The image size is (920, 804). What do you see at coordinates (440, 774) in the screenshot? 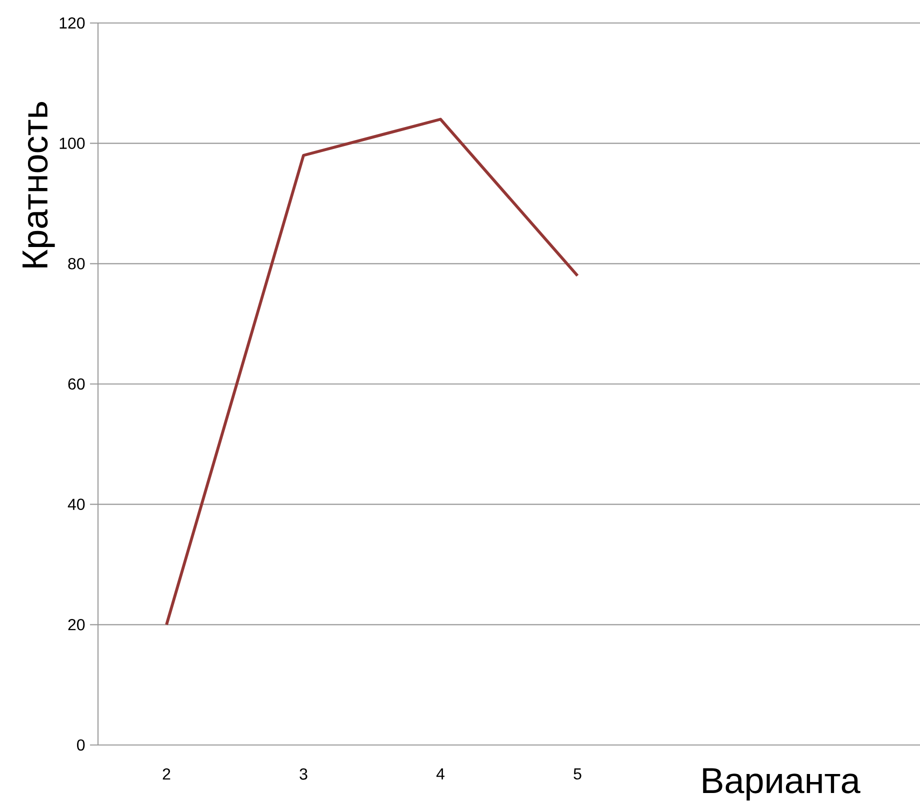
I see `x-tick-label: 4` at bounding box center [440, 774].